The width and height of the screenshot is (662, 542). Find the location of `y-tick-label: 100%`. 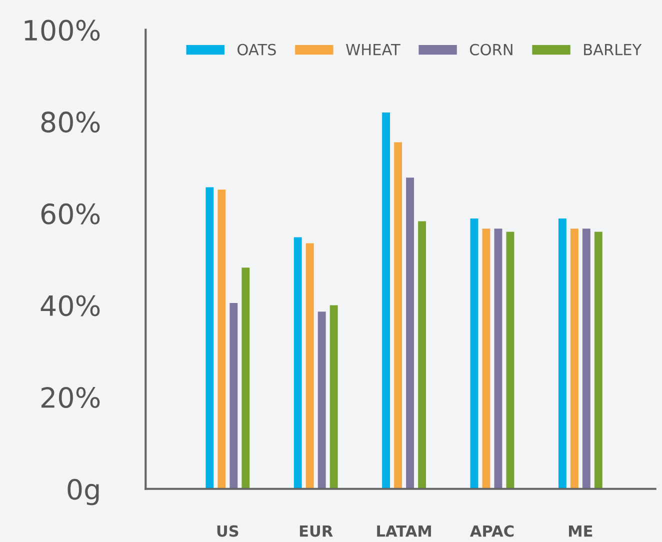

y-tick-label: 100% is located at coordinates (62, 30).